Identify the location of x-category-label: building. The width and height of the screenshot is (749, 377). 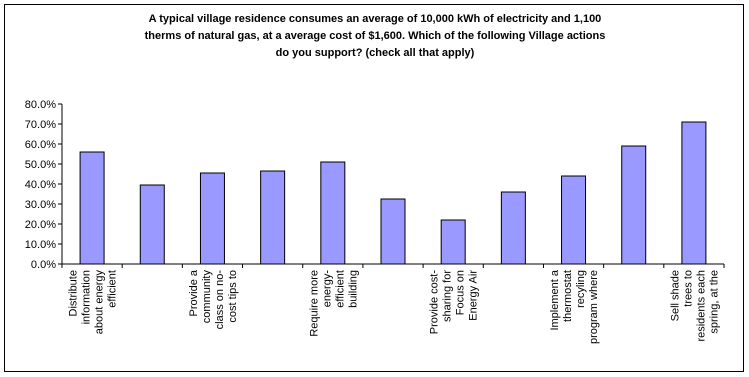
(353, 289).